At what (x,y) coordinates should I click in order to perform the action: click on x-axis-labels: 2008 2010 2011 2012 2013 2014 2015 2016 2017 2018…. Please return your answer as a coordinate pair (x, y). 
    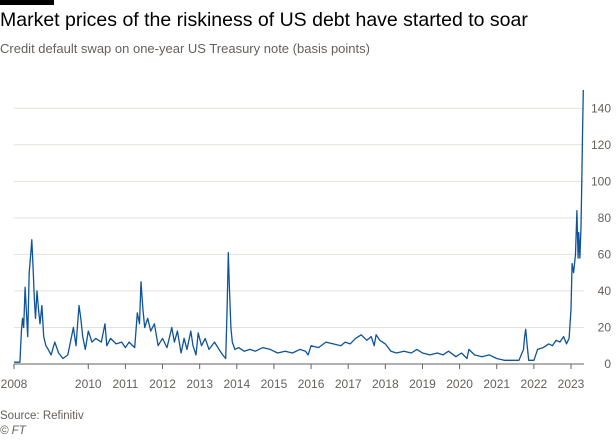
    Looking at the image, I should click on (293, 384).